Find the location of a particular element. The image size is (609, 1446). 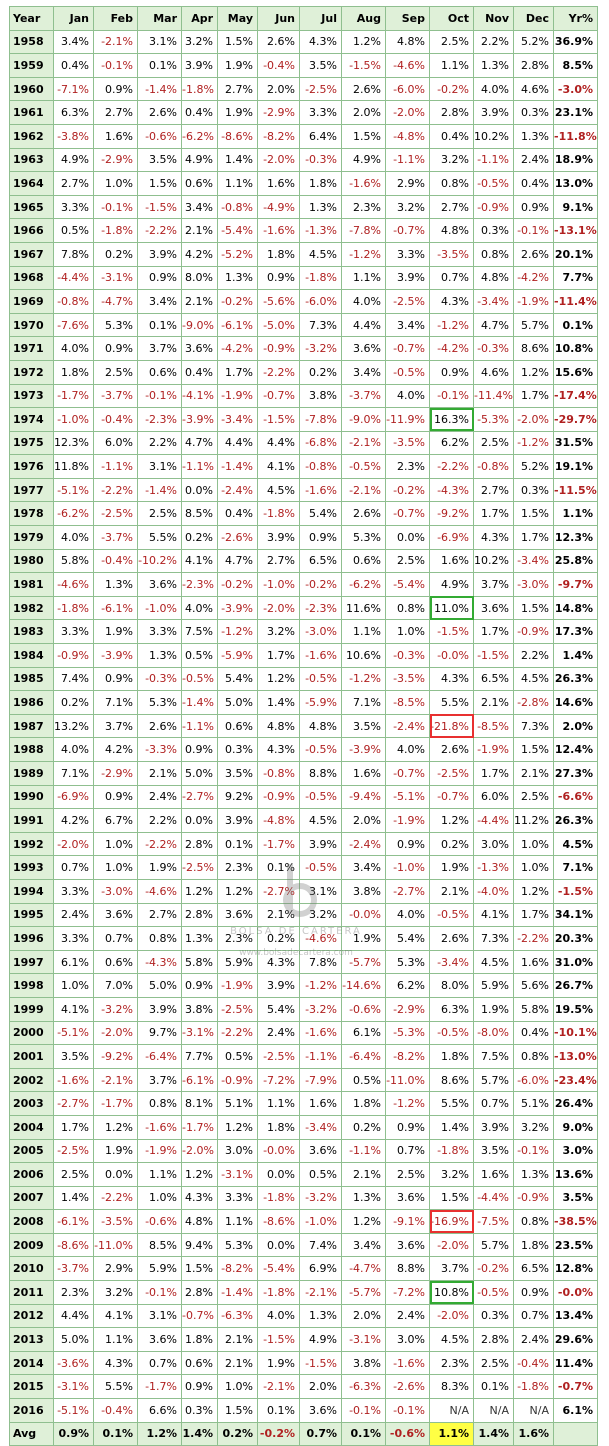

yearly-return-cell: 10.8% is located at coordinates (575, 348).